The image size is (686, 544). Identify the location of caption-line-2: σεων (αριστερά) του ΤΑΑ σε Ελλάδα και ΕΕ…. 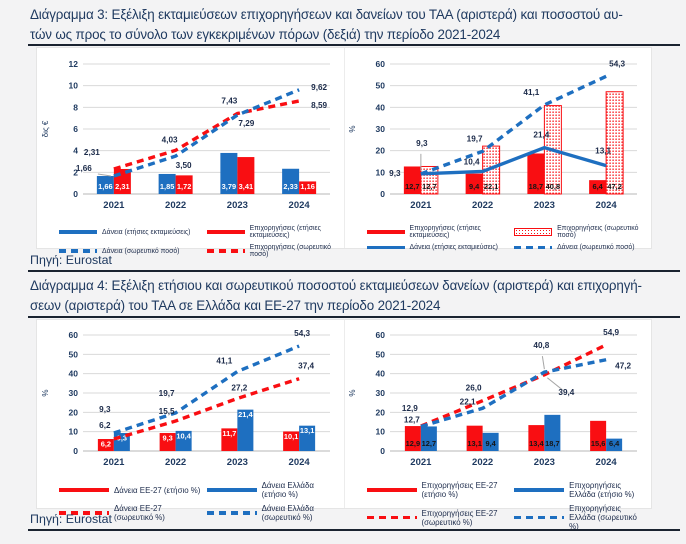
(235, 305).